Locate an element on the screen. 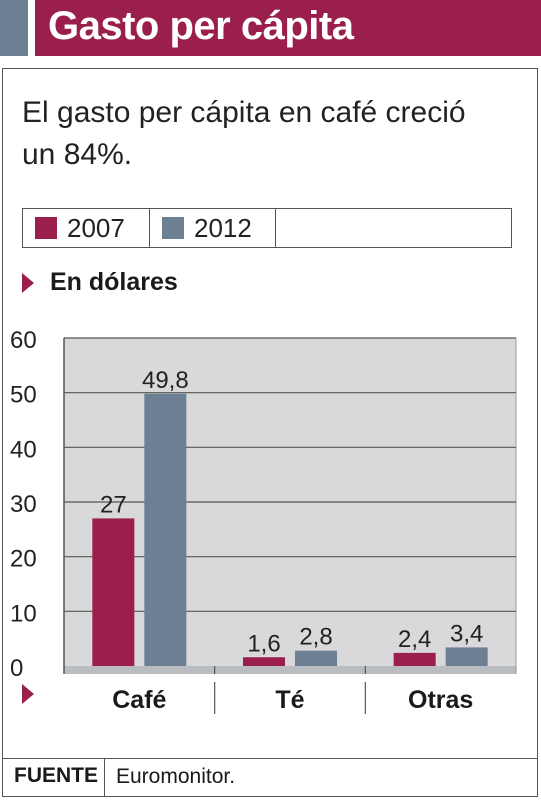 This screenshot has width=541, height=800. x-axis-strip is located at coordinates (290, 670).